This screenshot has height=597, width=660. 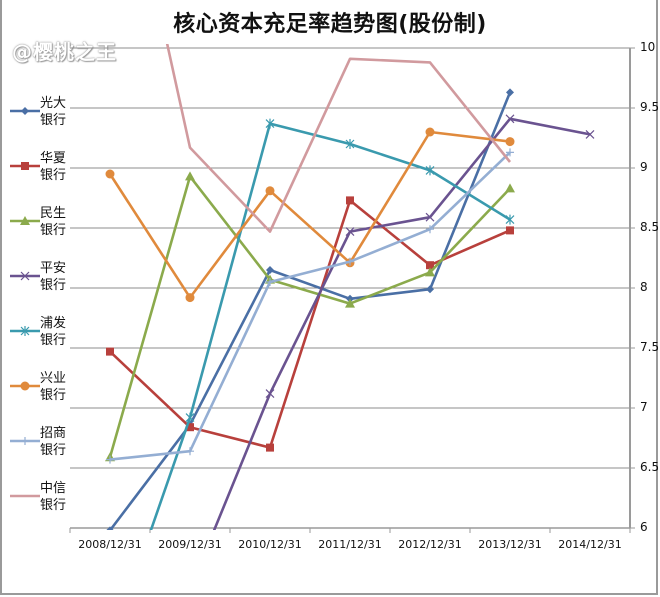 What do you see at coordinates (650, 227) in the screenshot?
I see `y-tick-label: 8.5` at bounding box center [650, 227].